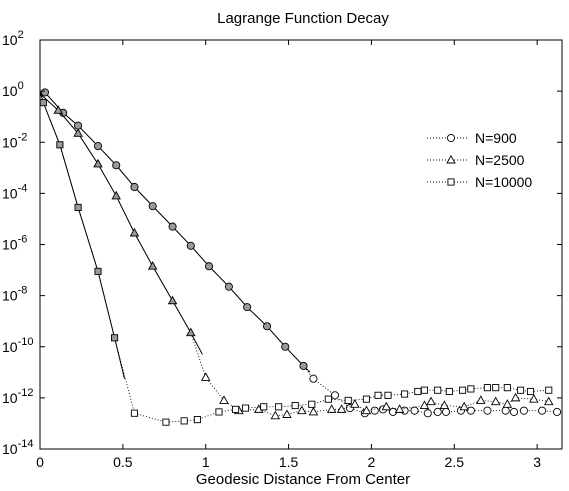 This screenshot has height=491, width=569. Describe the element at coordinates (14, 243) in the screenshot. I see `y-tick-label: 10⁻⁶` at that location.